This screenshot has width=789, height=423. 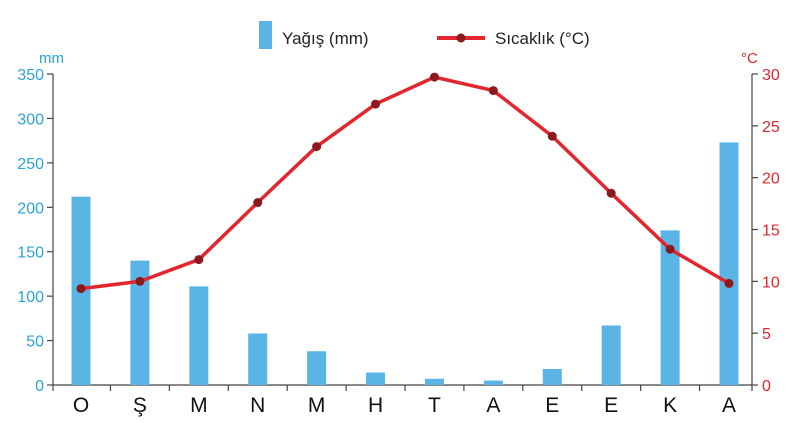 I want to click on right-tick-label: 5, so click(x=766, y=334).